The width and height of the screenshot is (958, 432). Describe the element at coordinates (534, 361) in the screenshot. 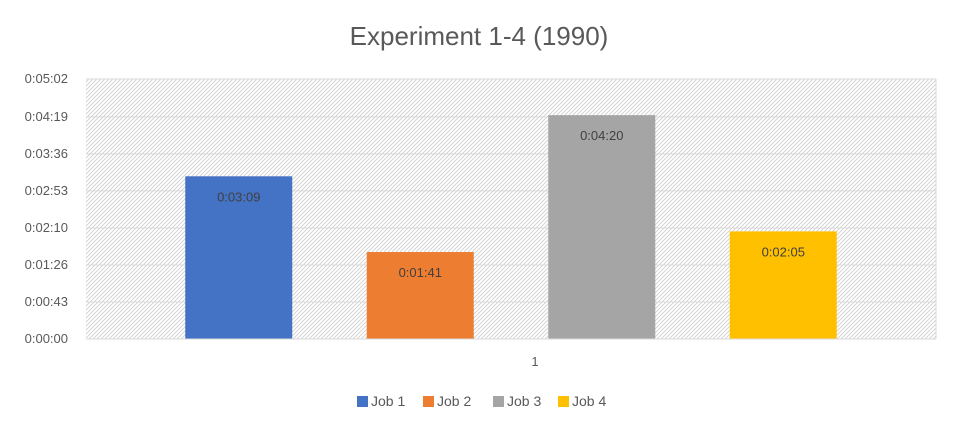

I see `x-tick-label: 1` at that location.